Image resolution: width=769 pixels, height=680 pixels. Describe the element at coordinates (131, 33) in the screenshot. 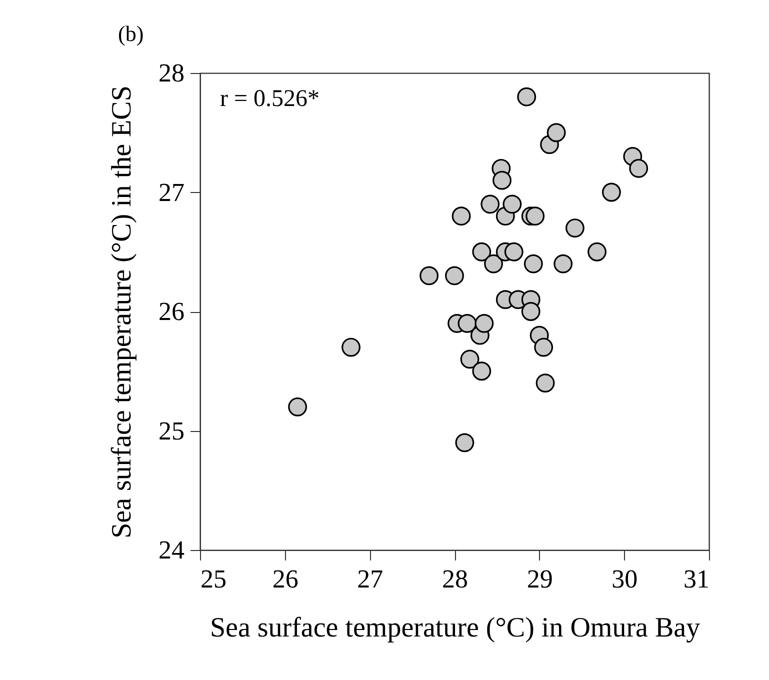

I see `chart-title: (b)` at that location.